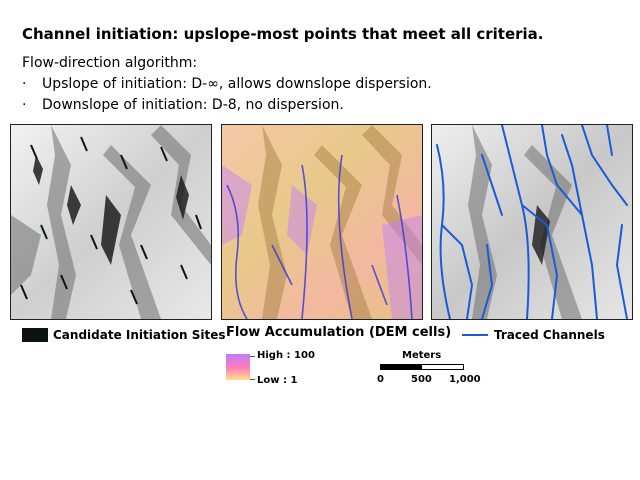 The width and height of the screenshot is (640, 480). What do you see at coordinates (475, 335) in the screenshot?
I see `traced-channels-swatch` at bounding box center [475, 335].